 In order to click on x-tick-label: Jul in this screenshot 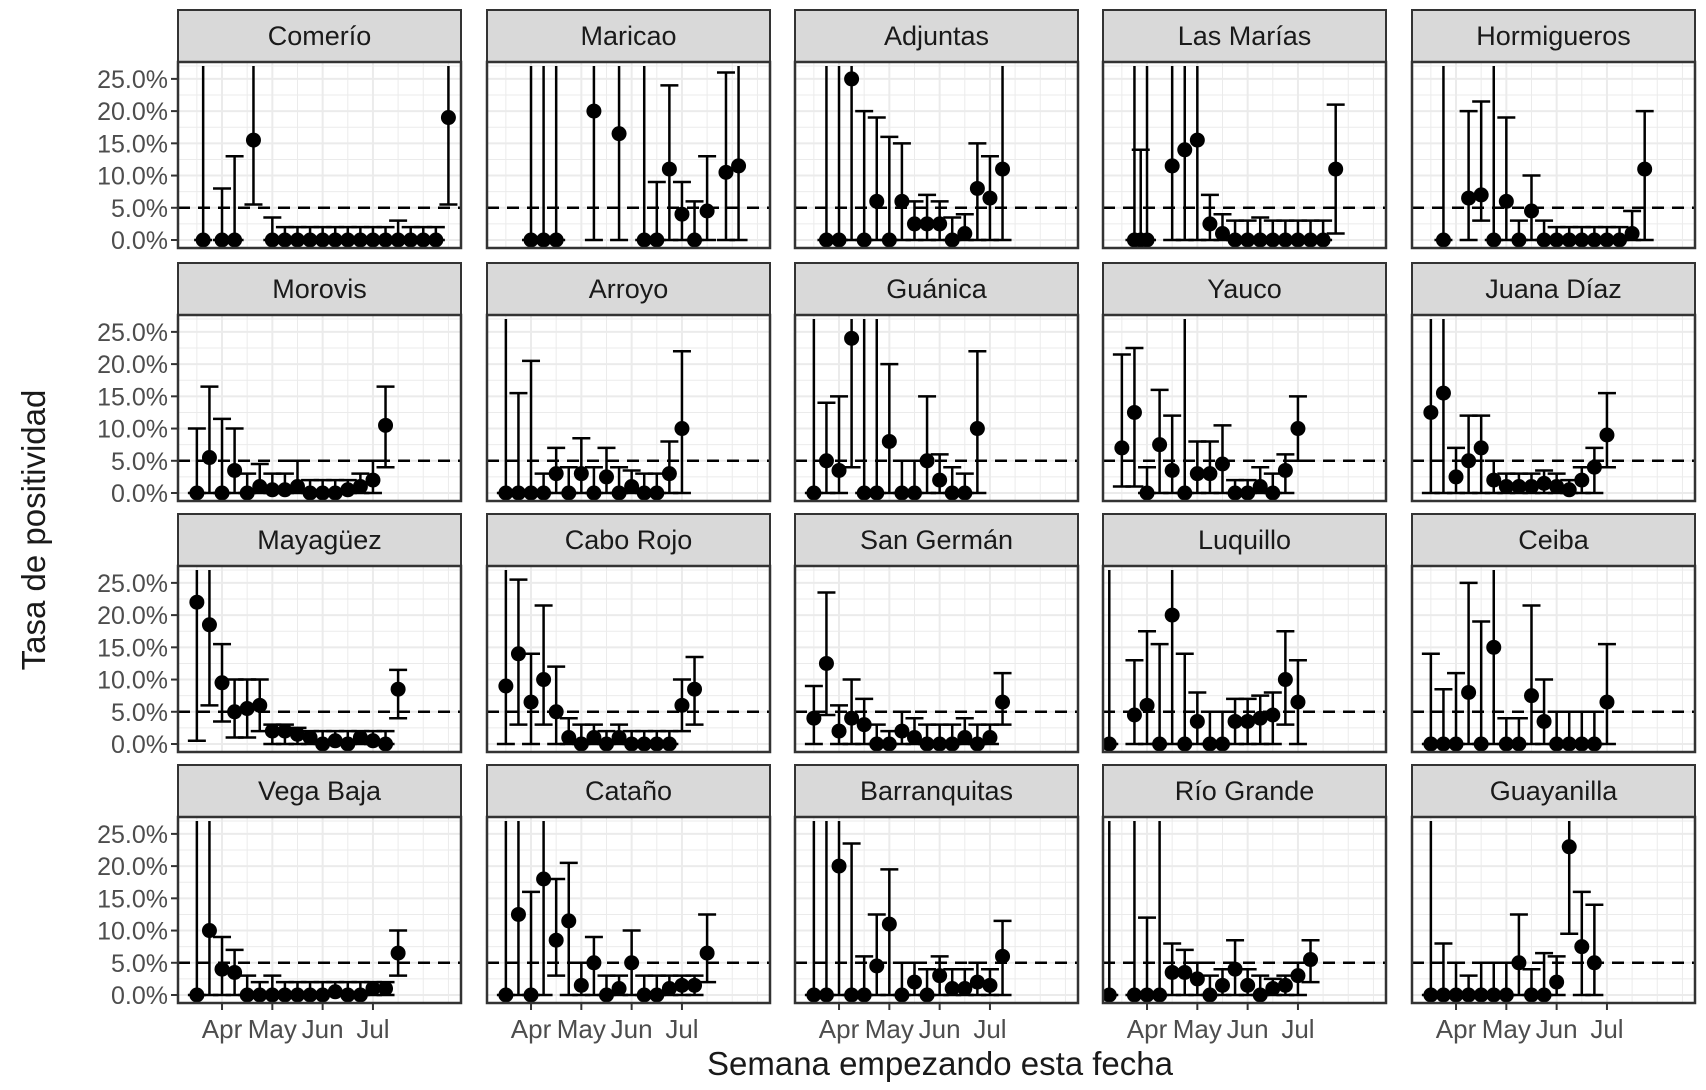, I will do `click(372, 1029)`.